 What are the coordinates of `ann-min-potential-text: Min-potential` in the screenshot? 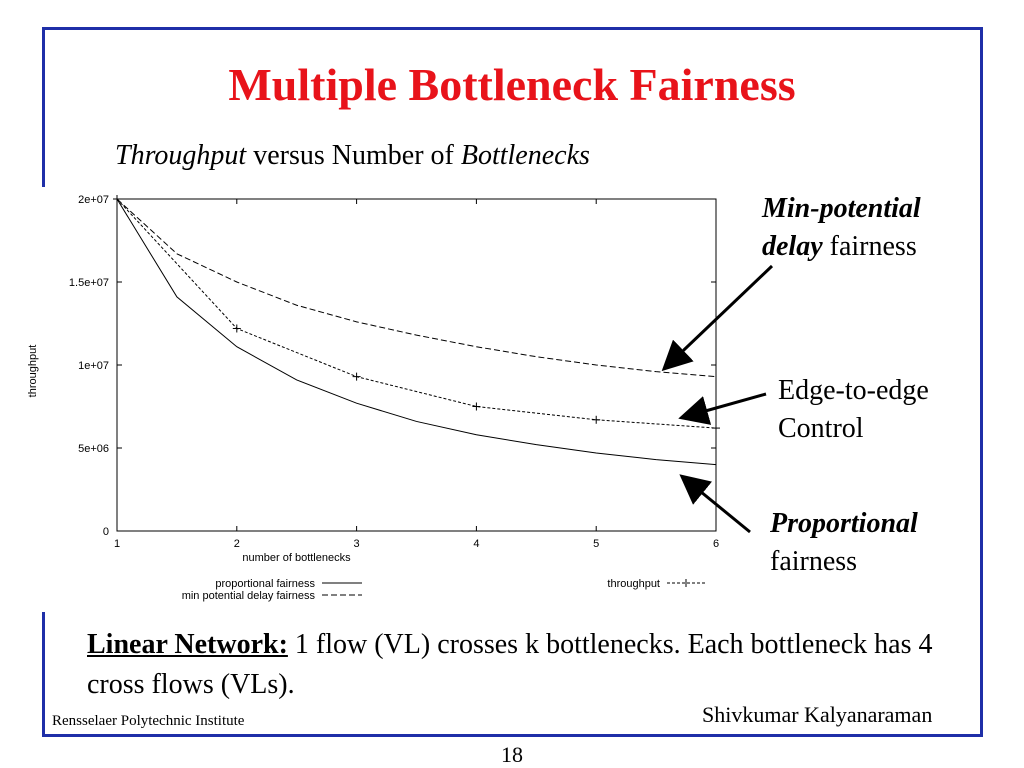 It's located at (841, 208).